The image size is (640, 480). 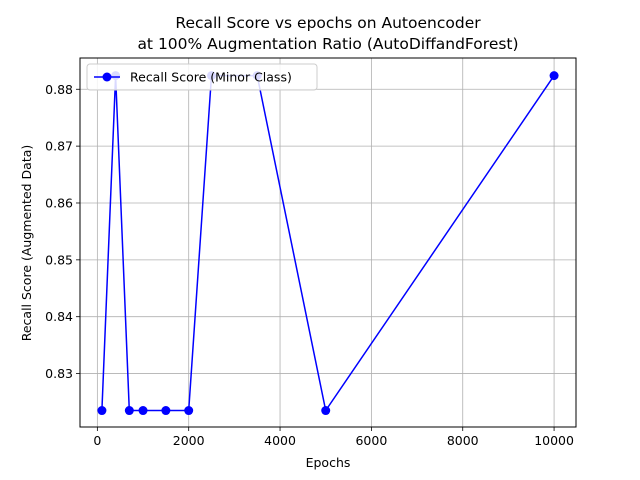 I want to click on y-tick-label: 0.85, so click(x=59, y=259).